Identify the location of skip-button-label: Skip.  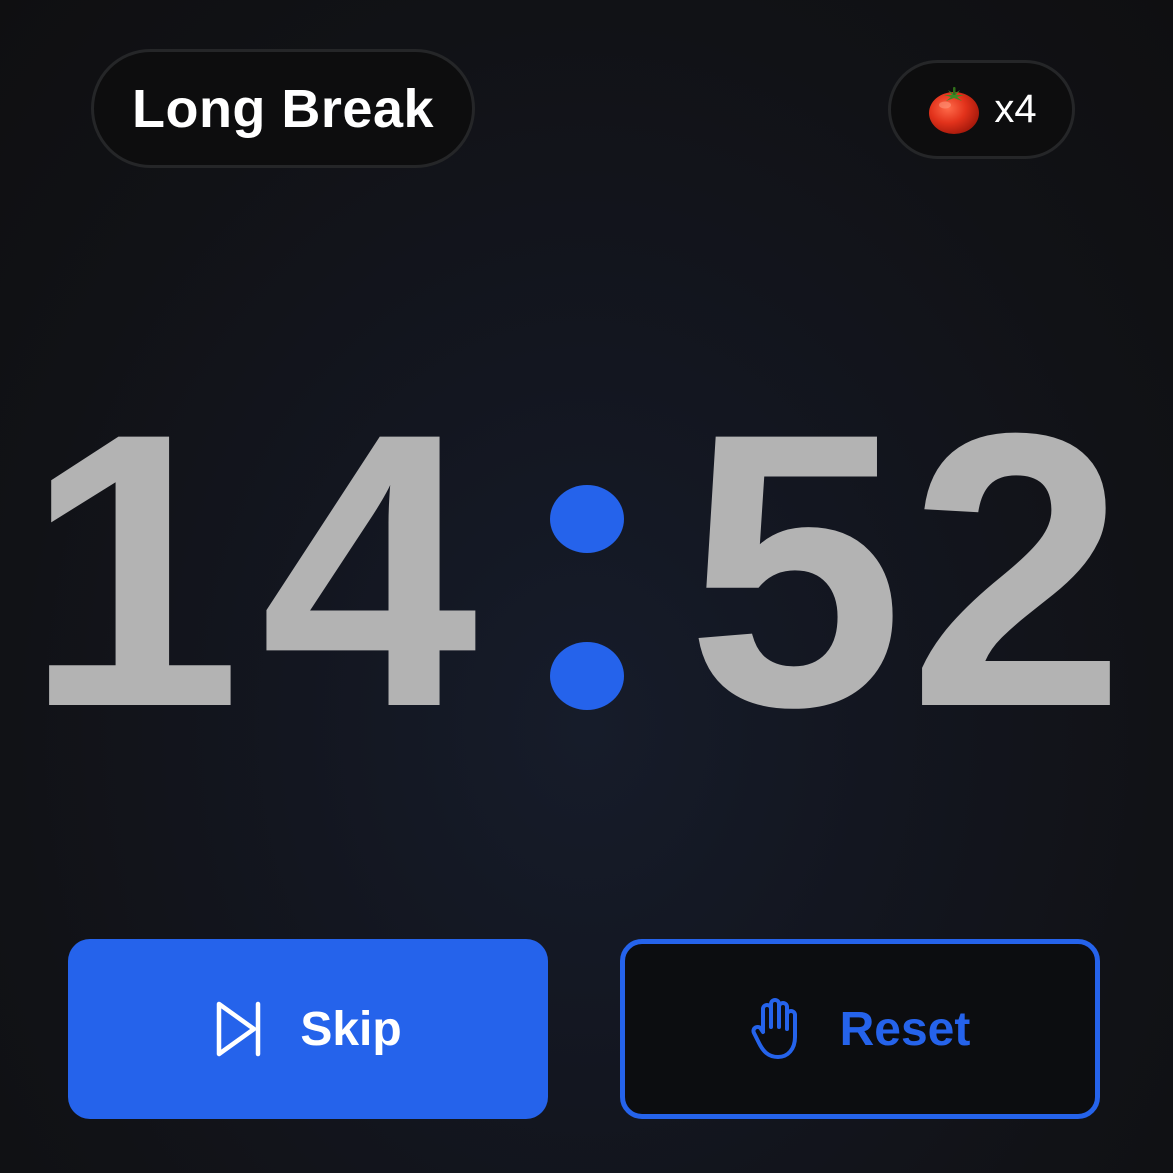
(351, 1029).